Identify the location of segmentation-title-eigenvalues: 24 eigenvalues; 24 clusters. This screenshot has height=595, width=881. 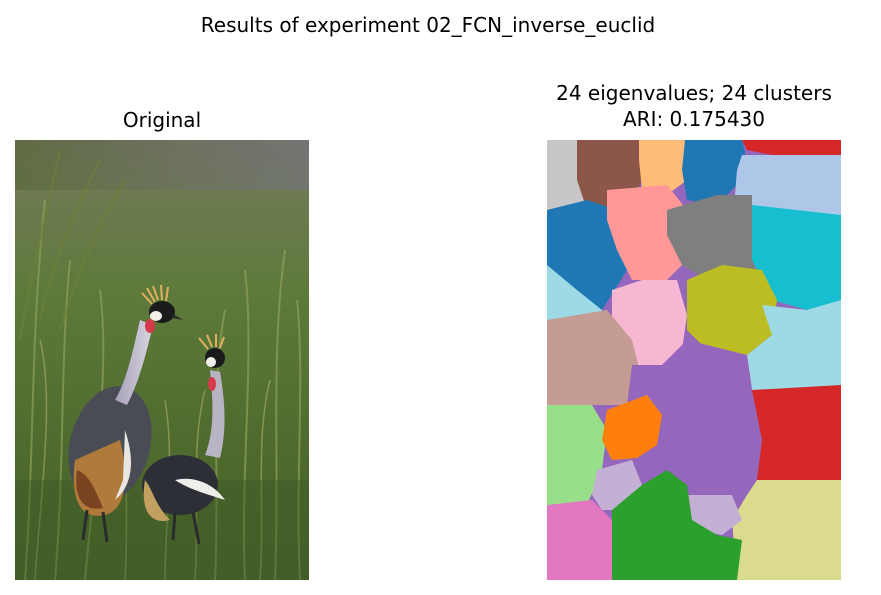
(694, 93).